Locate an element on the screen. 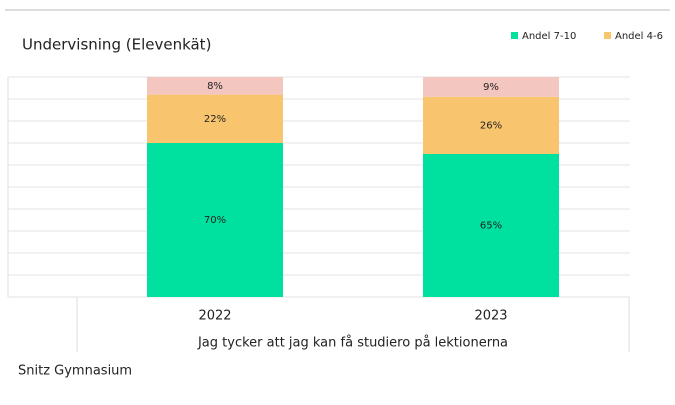 This screenshot has width=675, height=405. legend-label: Andel 4-6 is located at coordinates (639, 36).